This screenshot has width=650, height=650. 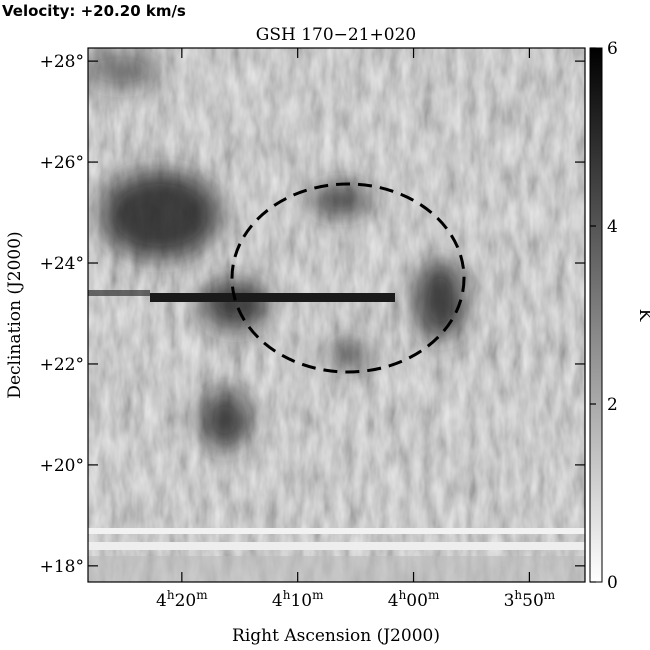 What do you see at coordinates (612, 583) in the screenshot?
I see `colorbar-tick-label: 0` at bounding box center [612, 583].